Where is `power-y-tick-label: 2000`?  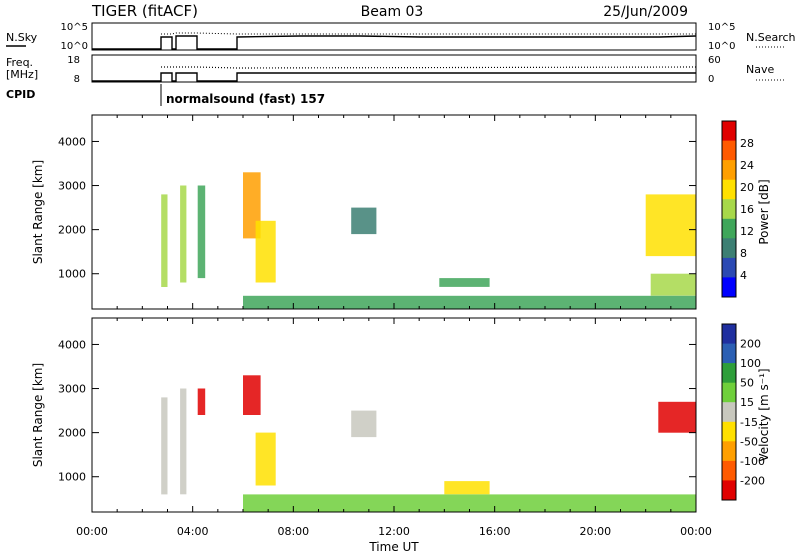 power-y-tick-label: 2000 is located at coordinates (72, 230).